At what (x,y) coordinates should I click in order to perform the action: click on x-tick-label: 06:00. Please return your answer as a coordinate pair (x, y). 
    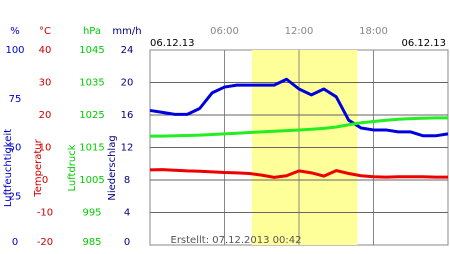
    Looking at the image, I should click on (224, 31).